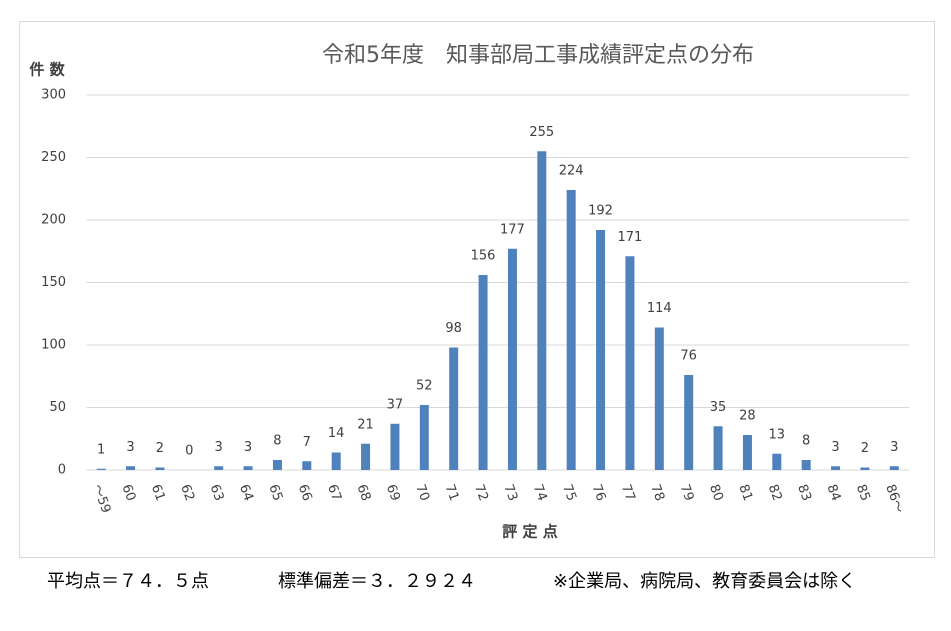 The height and width of the screenshot is (631, 951). I want to click on y-tick-label: 300, so click(53, 95).